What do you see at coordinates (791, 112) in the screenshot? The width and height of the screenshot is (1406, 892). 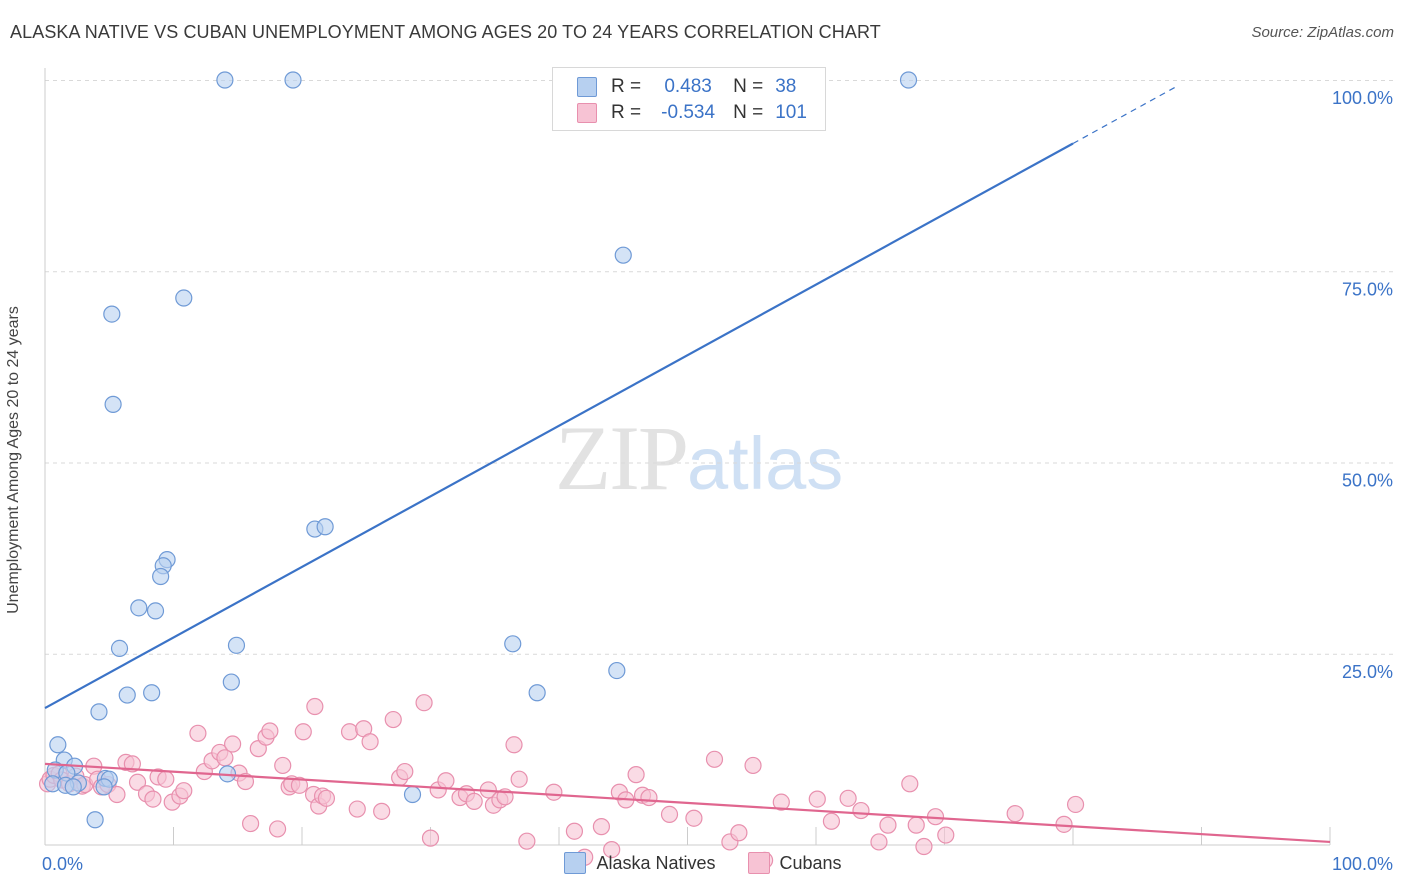 I see `legend-n-value: 101` at bounding box center [791, 112].